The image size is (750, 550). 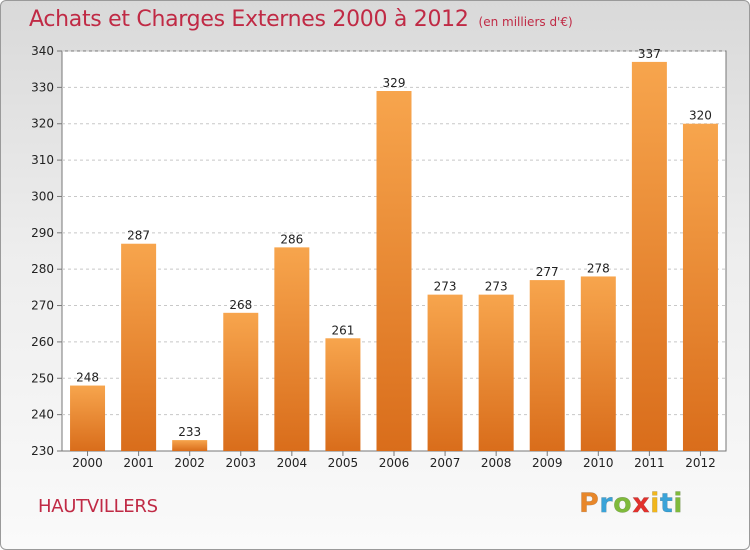 What do you see at coordinates (88, 418) in the screenshot?
I see `bar-2000` at bounding box center [88, 418].